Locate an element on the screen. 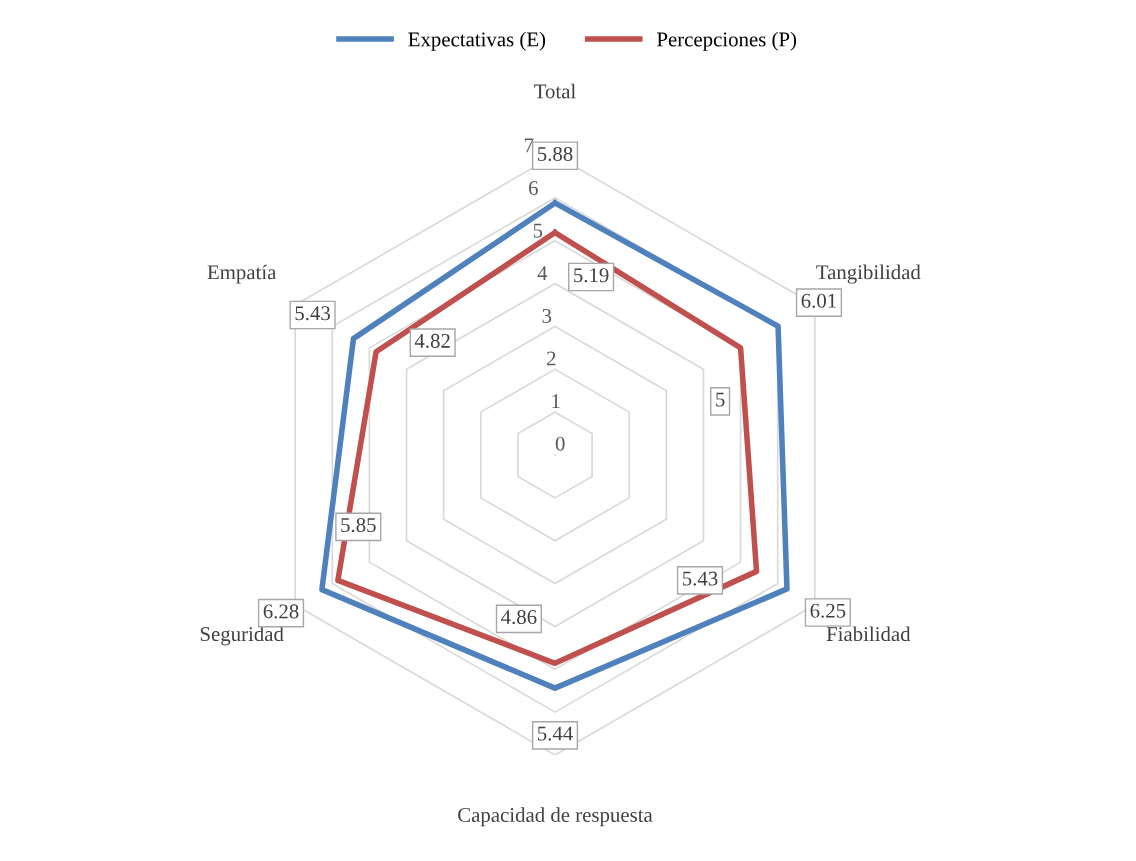 This screenshot has height=861, width=1136. data-label: 5 is located at coordinates (720, 399).